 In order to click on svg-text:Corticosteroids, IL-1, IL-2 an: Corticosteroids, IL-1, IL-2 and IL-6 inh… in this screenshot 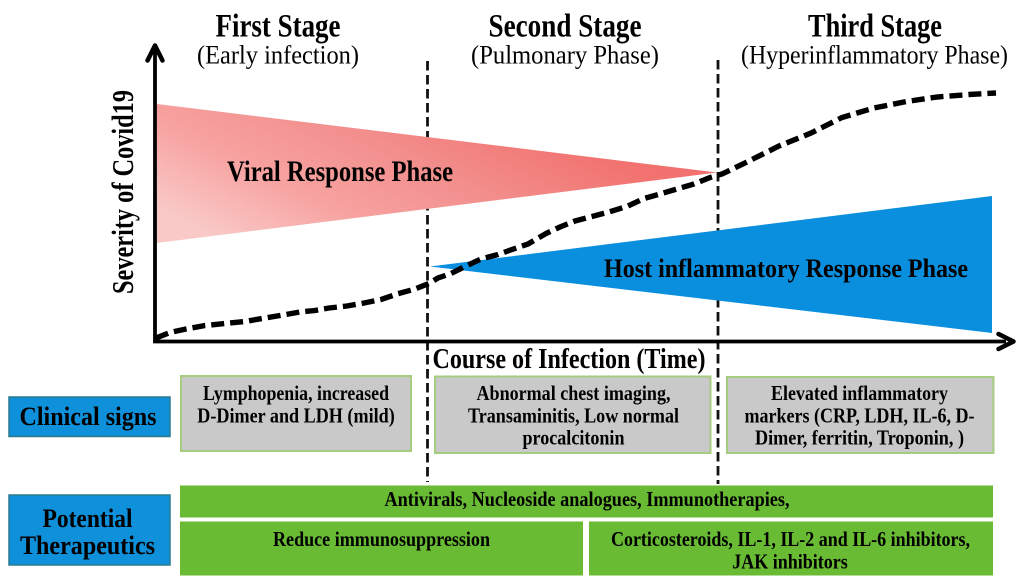, I will do `click(790, 539)`.